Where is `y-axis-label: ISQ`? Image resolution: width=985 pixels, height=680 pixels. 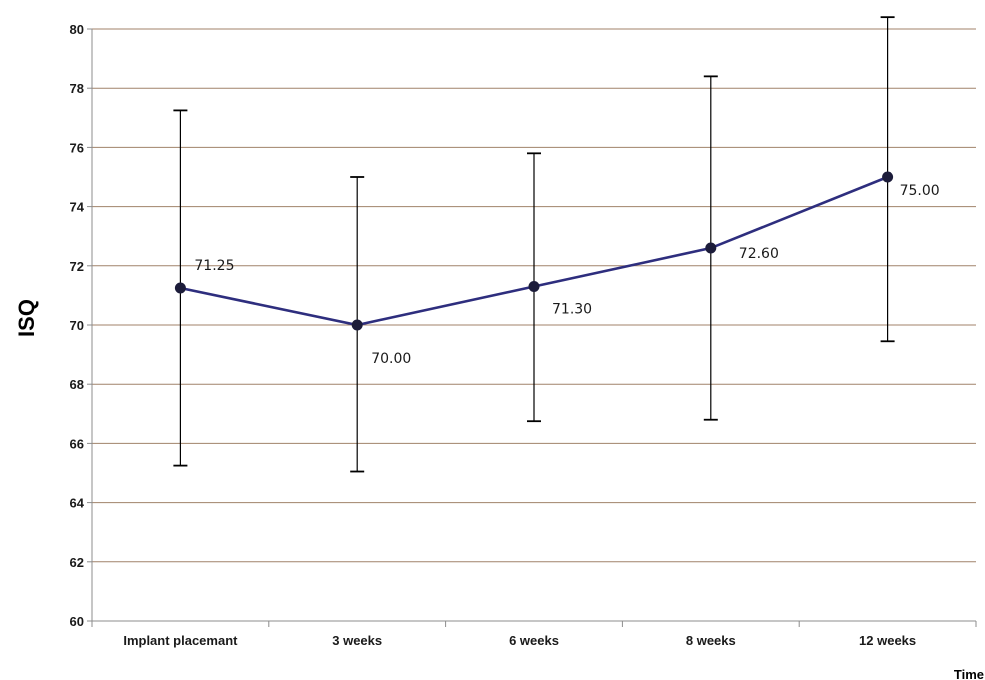 y-axis-label: ISQ is located at coordinates (26, 318).